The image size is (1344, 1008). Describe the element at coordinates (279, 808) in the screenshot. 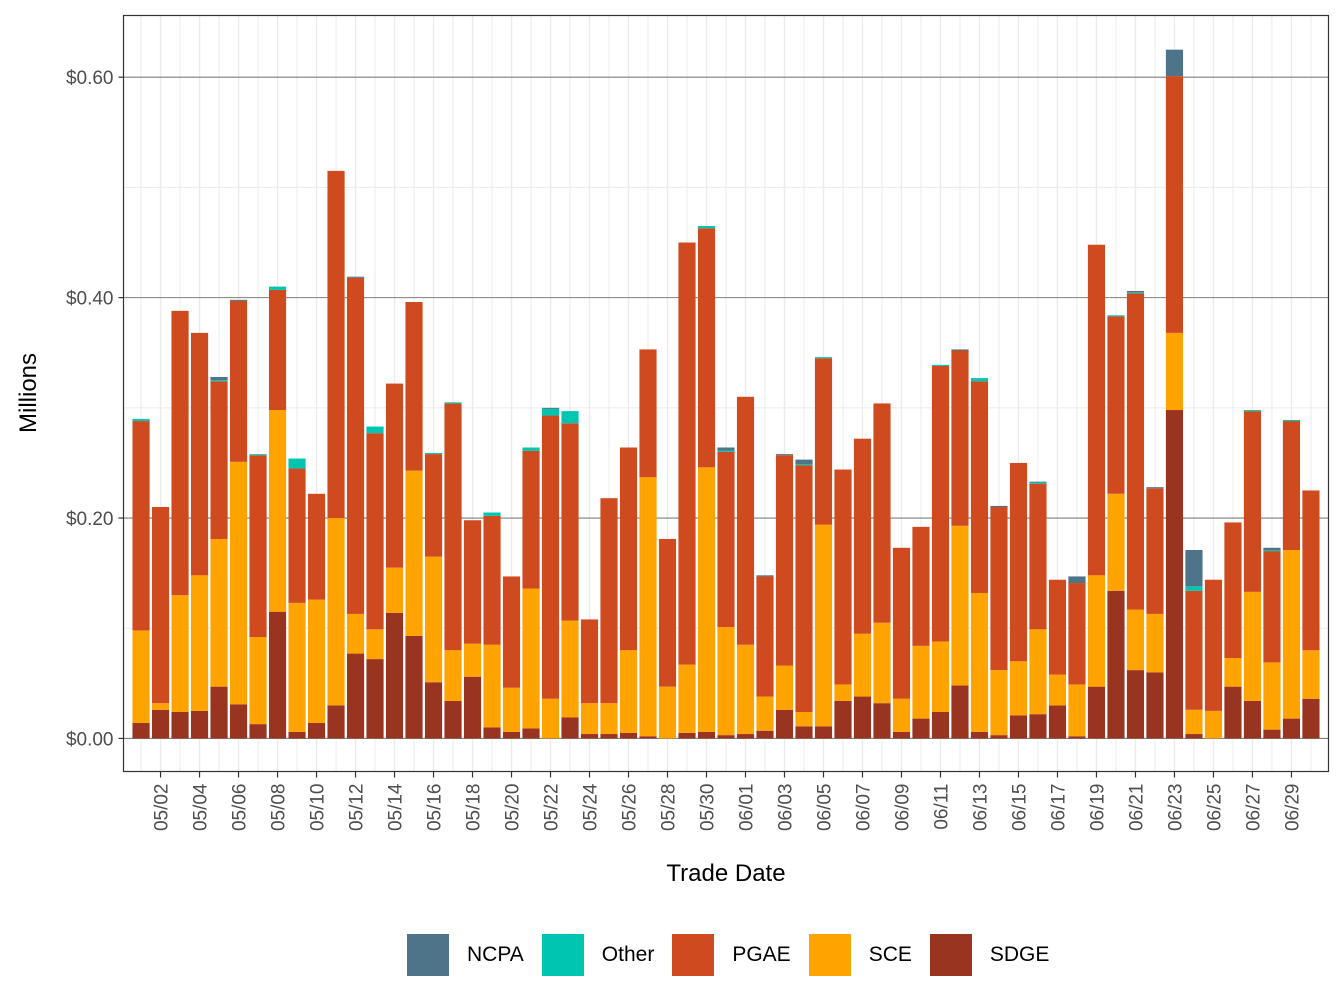

I see `x-tick-label: 05/08` at that location.